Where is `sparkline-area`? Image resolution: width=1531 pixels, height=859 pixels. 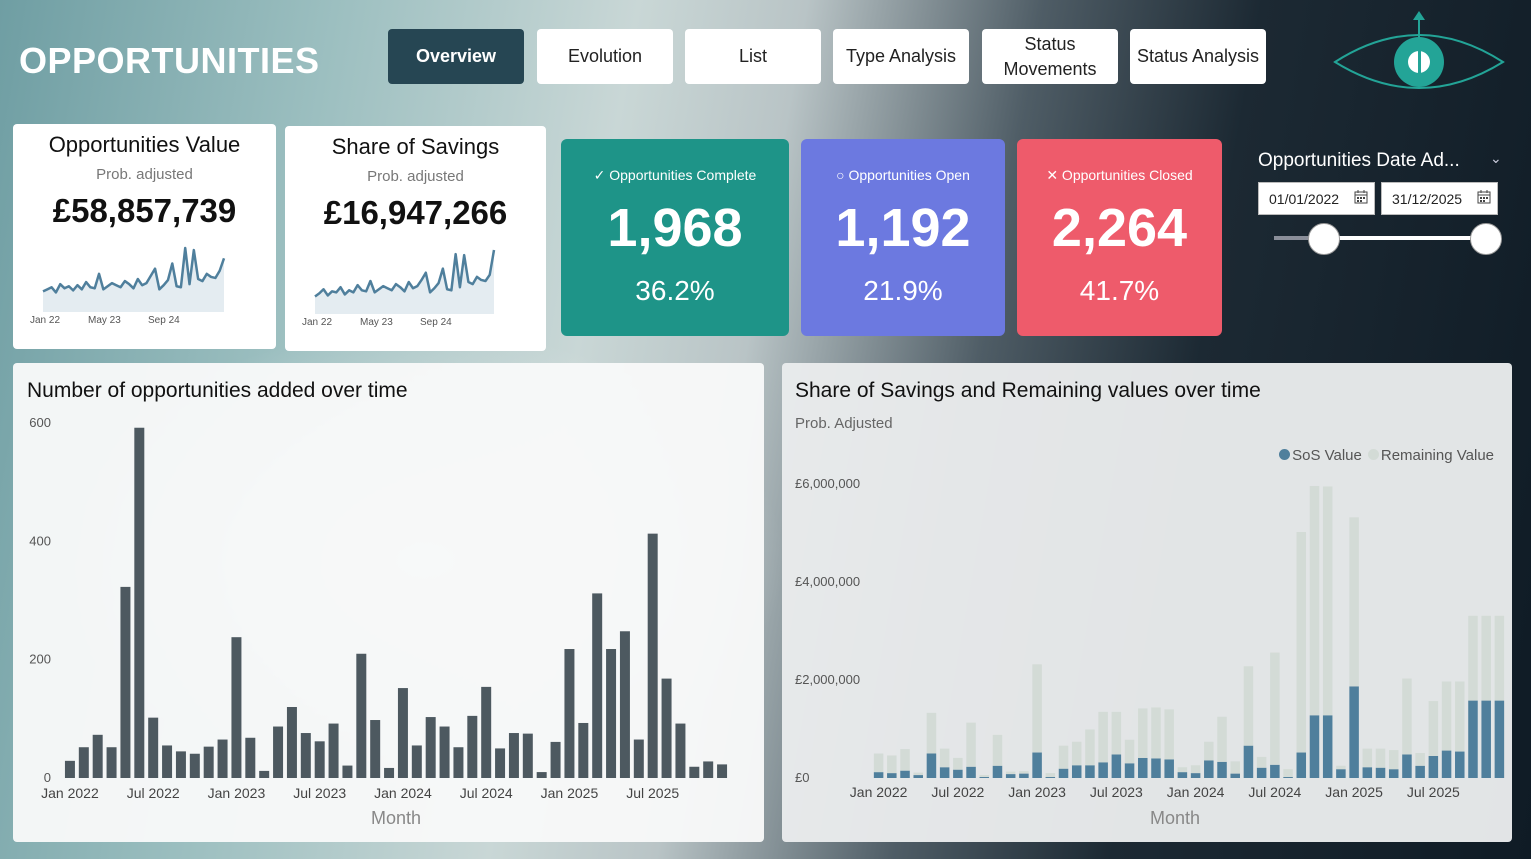
sparkline-area is located at coordinates (133, 280).